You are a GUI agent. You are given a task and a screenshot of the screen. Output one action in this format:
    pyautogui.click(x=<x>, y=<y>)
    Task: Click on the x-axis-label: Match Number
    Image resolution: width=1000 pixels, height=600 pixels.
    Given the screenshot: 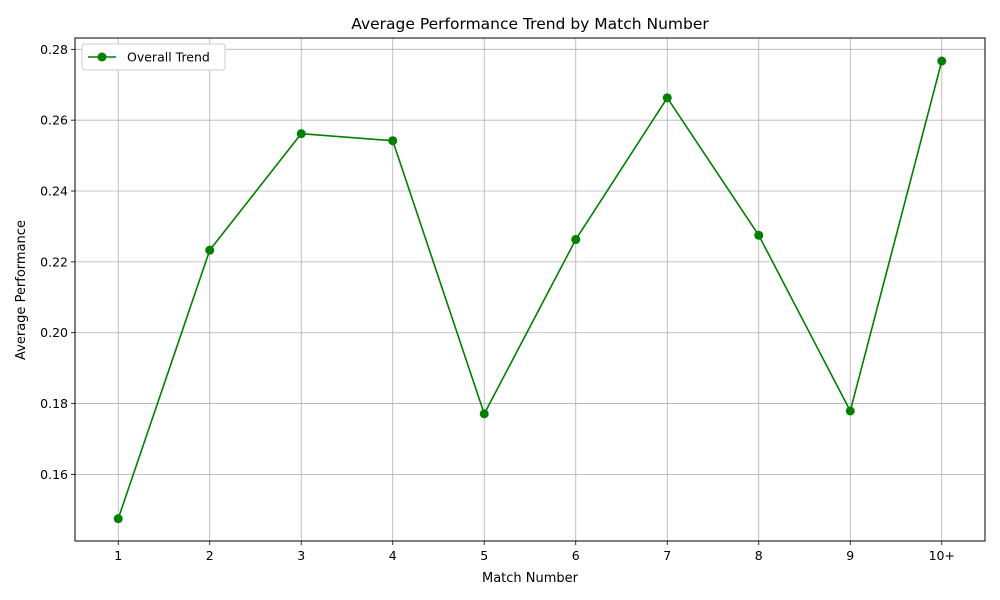 What is the action you would take?
    pyautogui.click(x=530, y=578)
    